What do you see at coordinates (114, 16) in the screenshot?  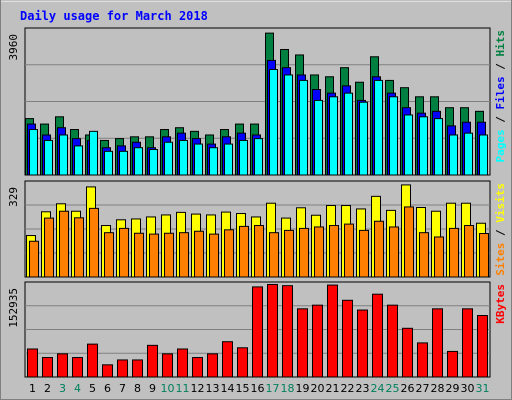 I see `chart-title: Daily usage for March 2018` at bounding box center [114, 16].